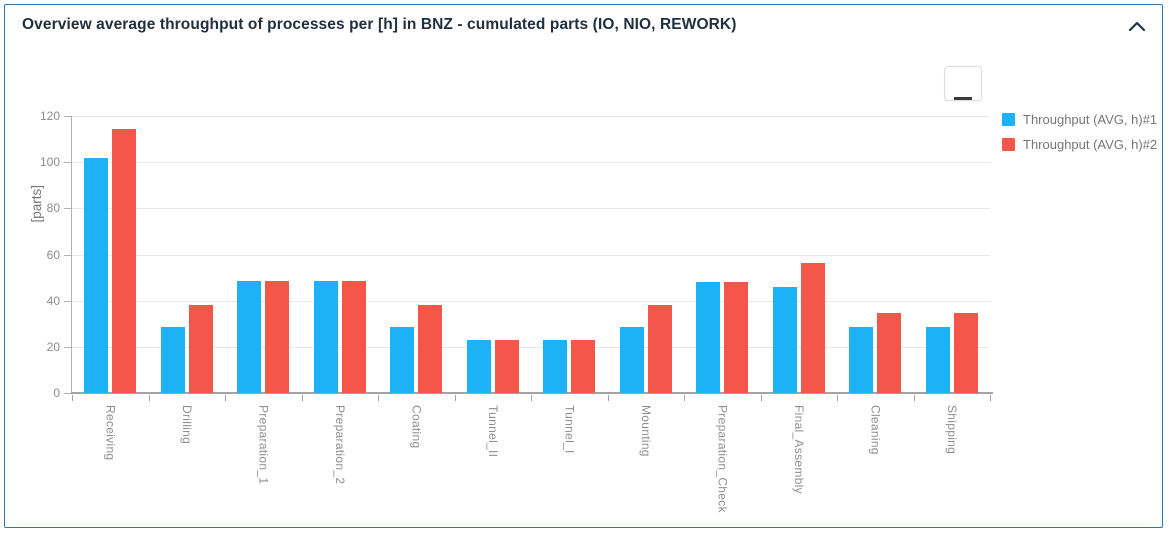 The height and width of the screenshot is (534, 1169). What do you see at coordinates (937, 360) in the screenshot?
I see `bar-shipping-series1` at bounding box center [937, 360].